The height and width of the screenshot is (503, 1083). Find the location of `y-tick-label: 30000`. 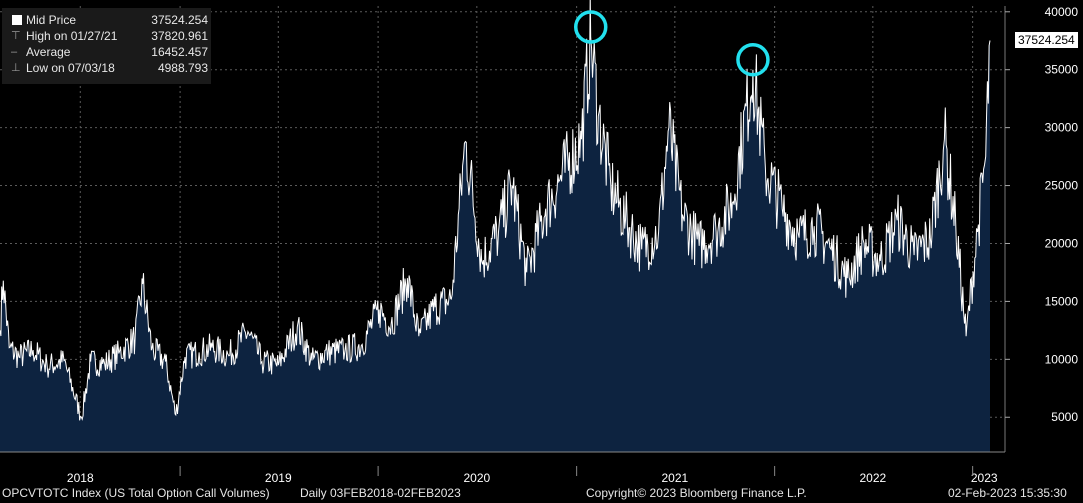

y-tick-label: 30000 is located at coordinates (1062, 128).